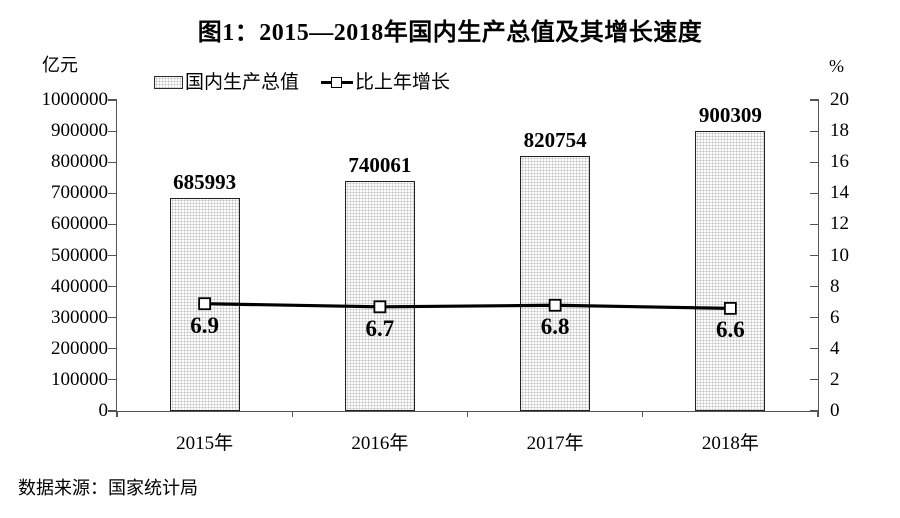 This screenshot has height=518, width=900. What do you see at coordinates (835, 410) in the screenshot?
I see `right-axis-tick-label: 0` at bounding box center [835, 410].